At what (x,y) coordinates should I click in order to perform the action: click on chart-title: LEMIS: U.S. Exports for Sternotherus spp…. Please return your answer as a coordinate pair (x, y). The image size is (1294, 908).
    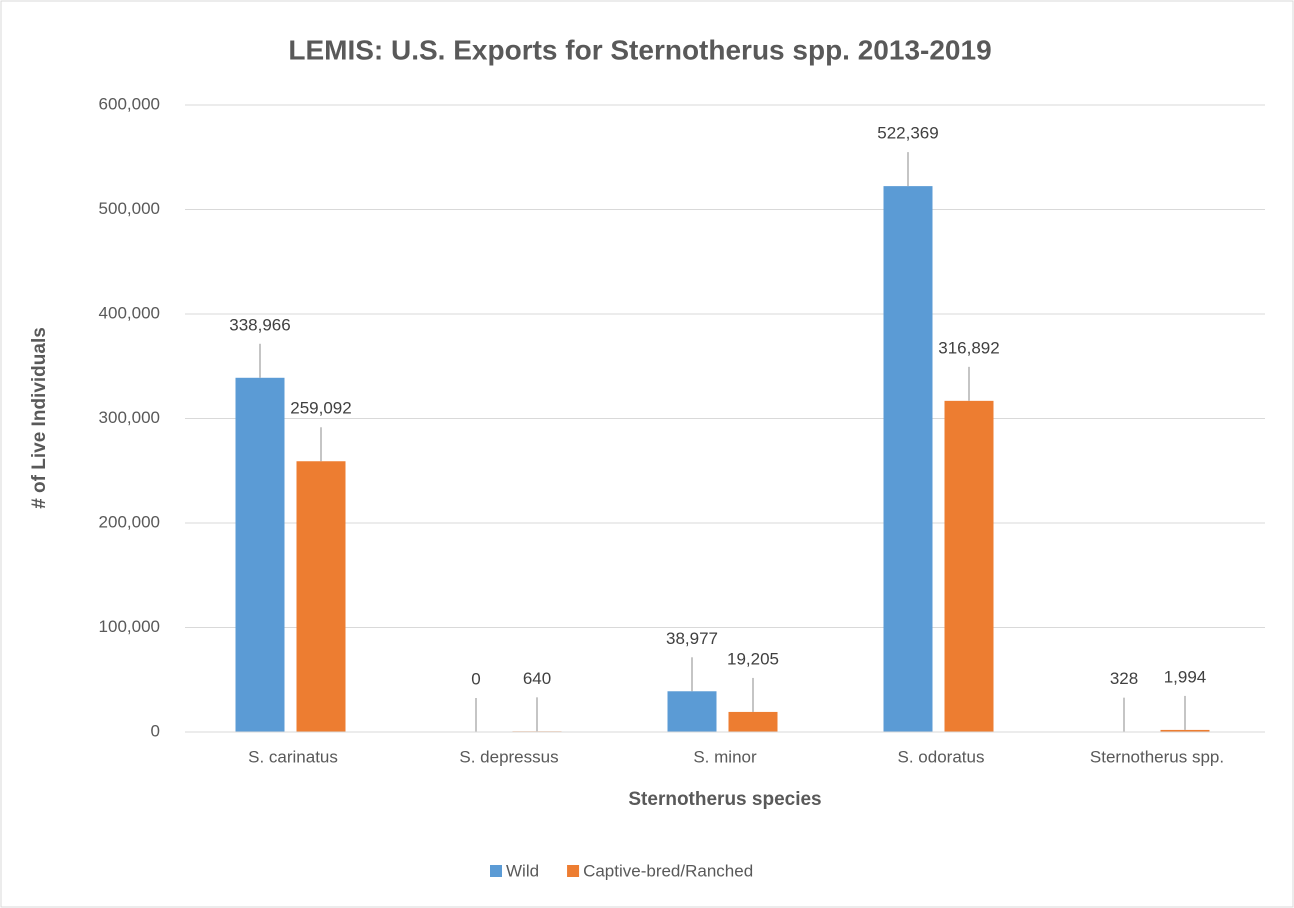
    Looking at the image, I should click on (639, 49).